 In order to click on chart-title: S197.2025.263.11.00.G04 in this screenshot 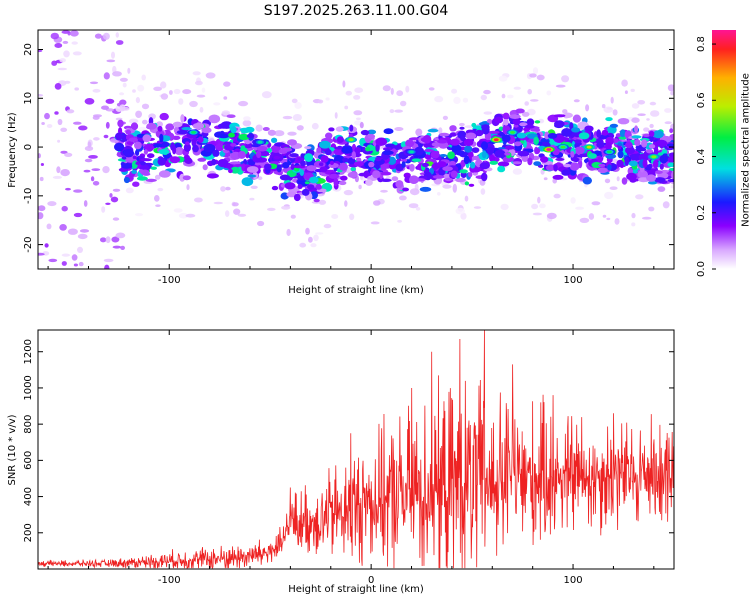, I will do `click(356, 11)`.